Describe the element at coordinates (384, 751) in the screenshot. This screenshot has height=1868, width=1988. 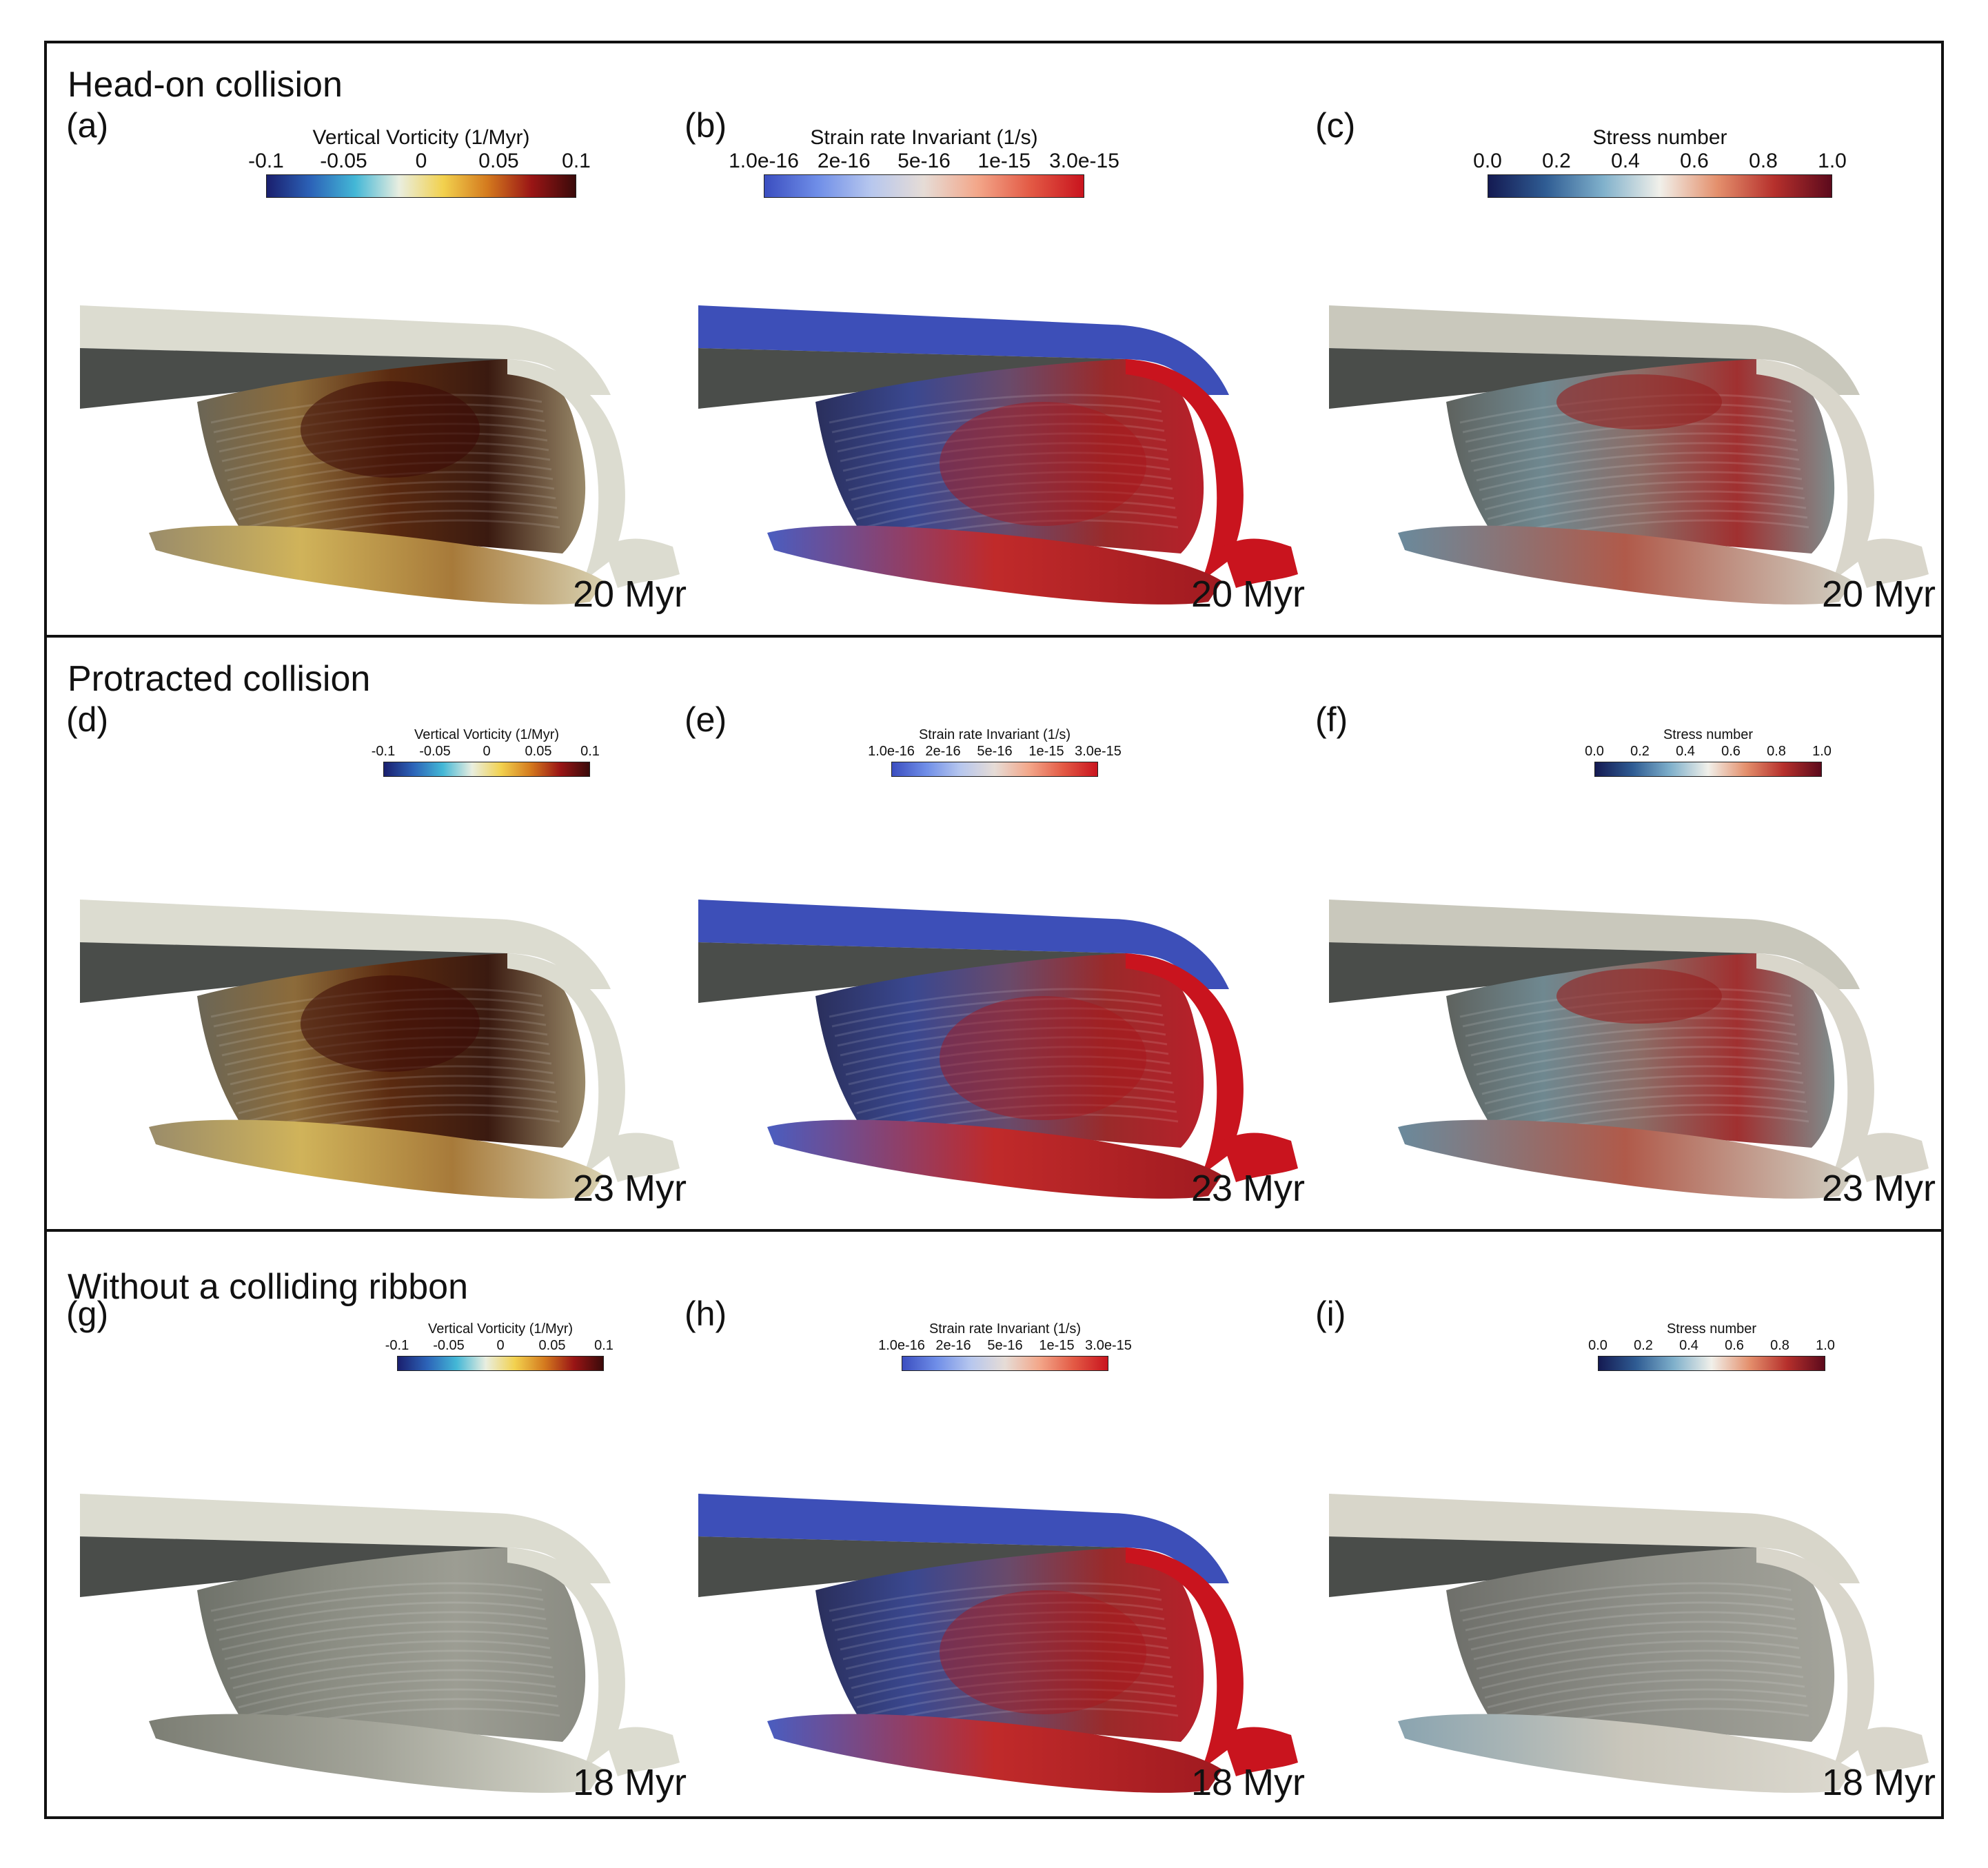
I see `colorbar-tick-label: -0.1` at that location.